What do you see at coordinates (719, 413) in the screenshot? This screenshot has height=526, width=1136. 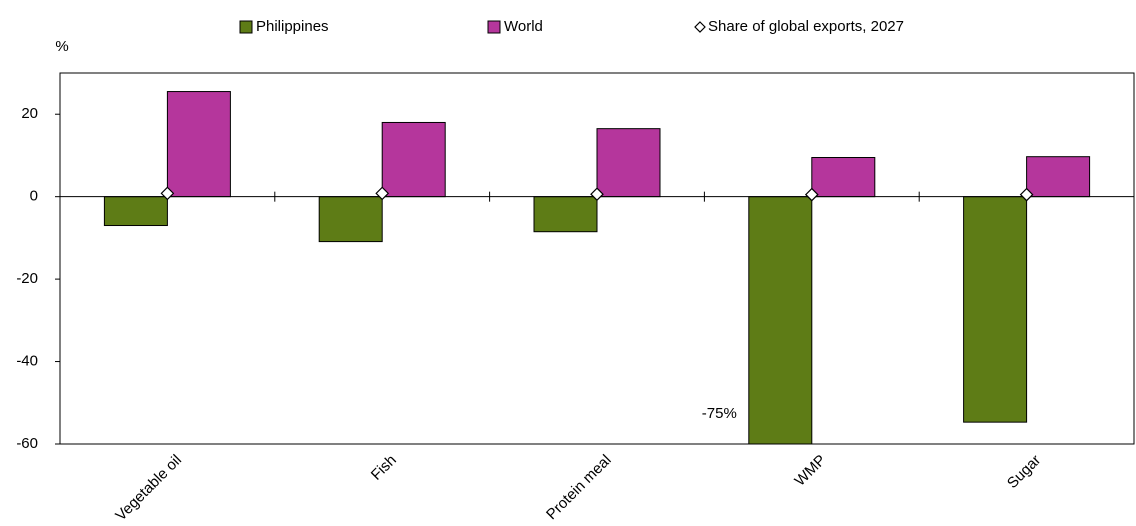 I see `data-label: -75%` at bounding box center [719, 413].